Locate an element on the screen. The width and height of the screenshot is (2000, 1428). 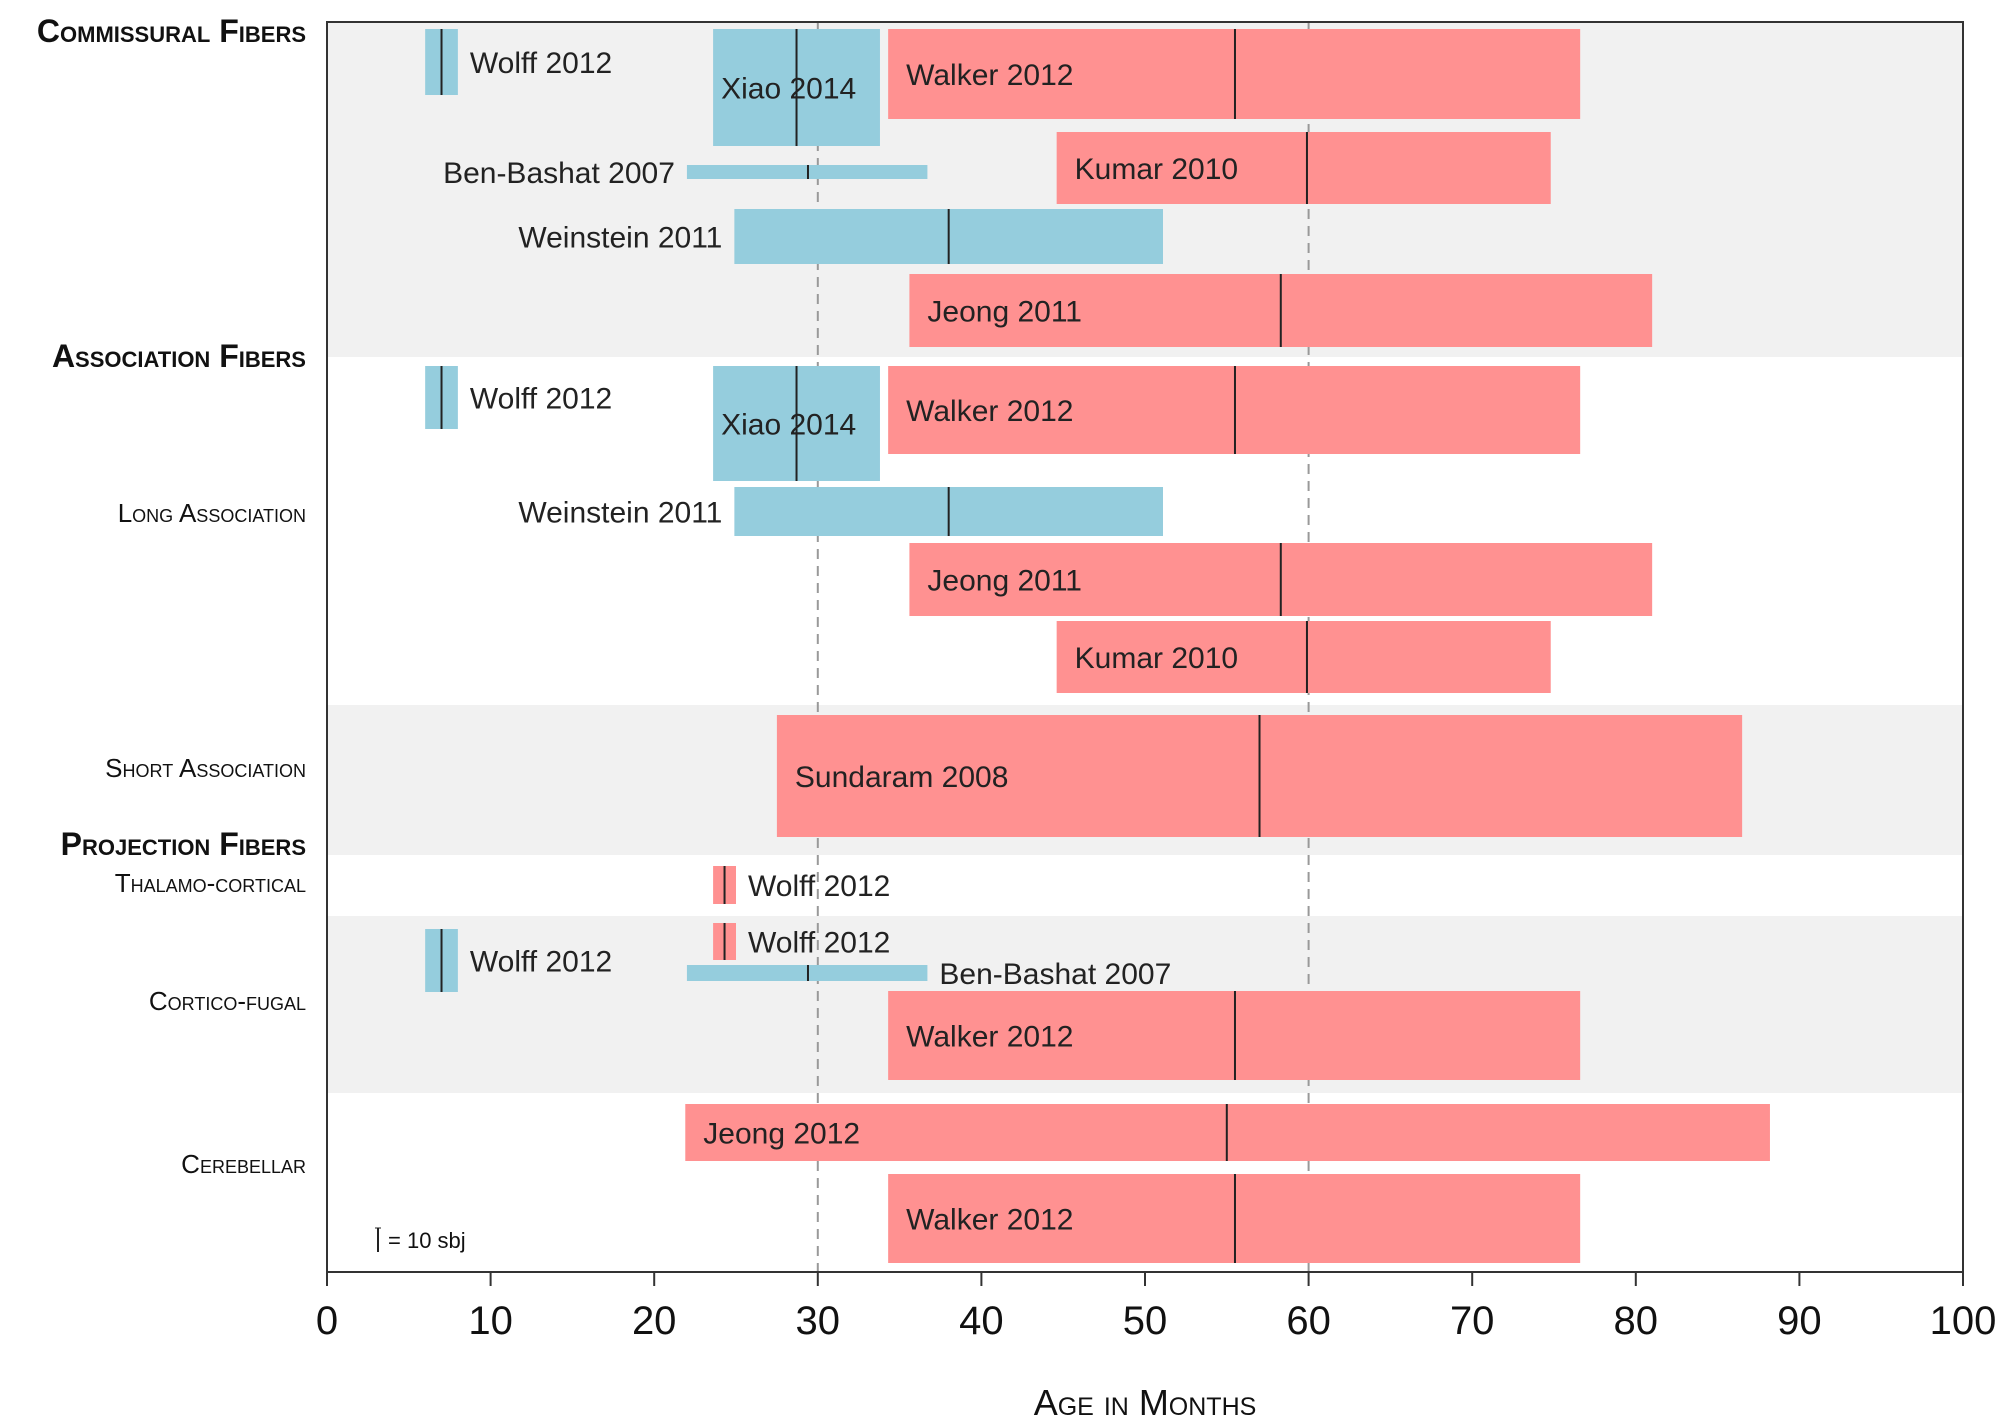
legend: = 10 sbj is located at coordinates (420, 1240).